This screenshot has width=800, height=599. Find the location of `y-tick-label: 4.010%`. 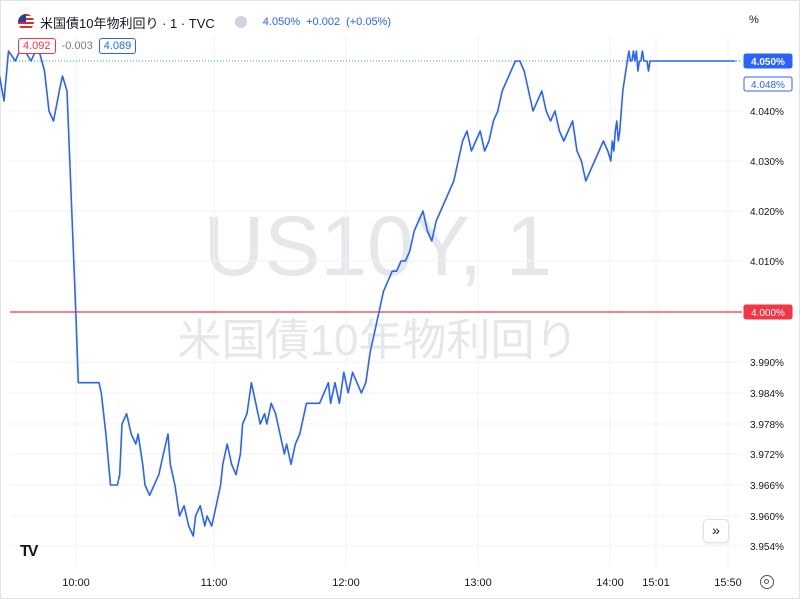

y-tick-label: 4.010% is located at coordinates (767, 262).